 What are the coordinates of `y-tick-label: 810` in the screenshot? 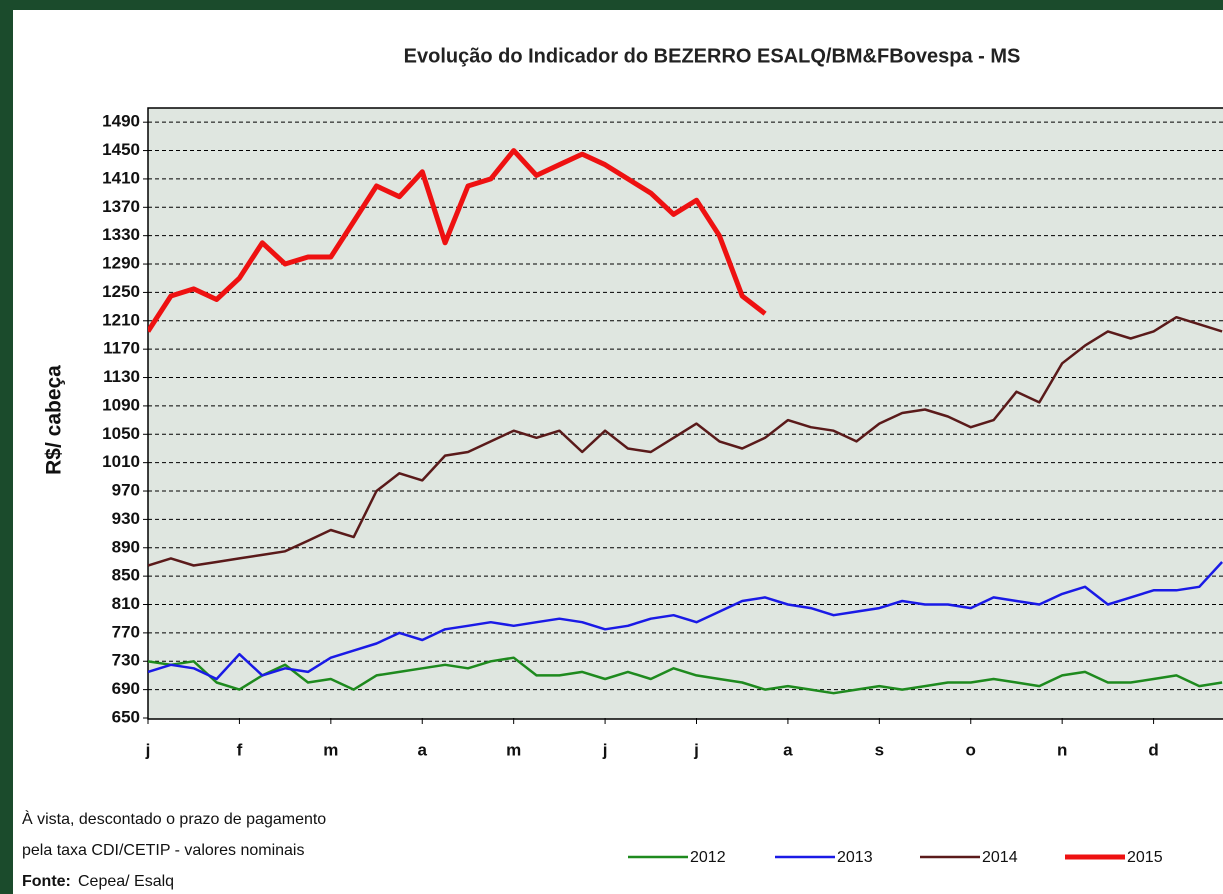 It's located at (126, 603).